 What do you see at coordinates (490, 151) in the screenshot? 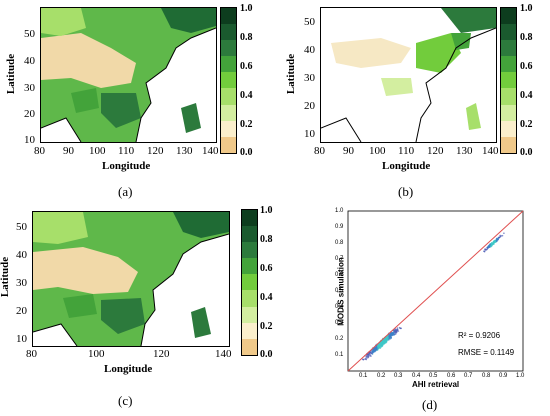
I see `map-b-xtick: 140` at bounding box center [490, 151].